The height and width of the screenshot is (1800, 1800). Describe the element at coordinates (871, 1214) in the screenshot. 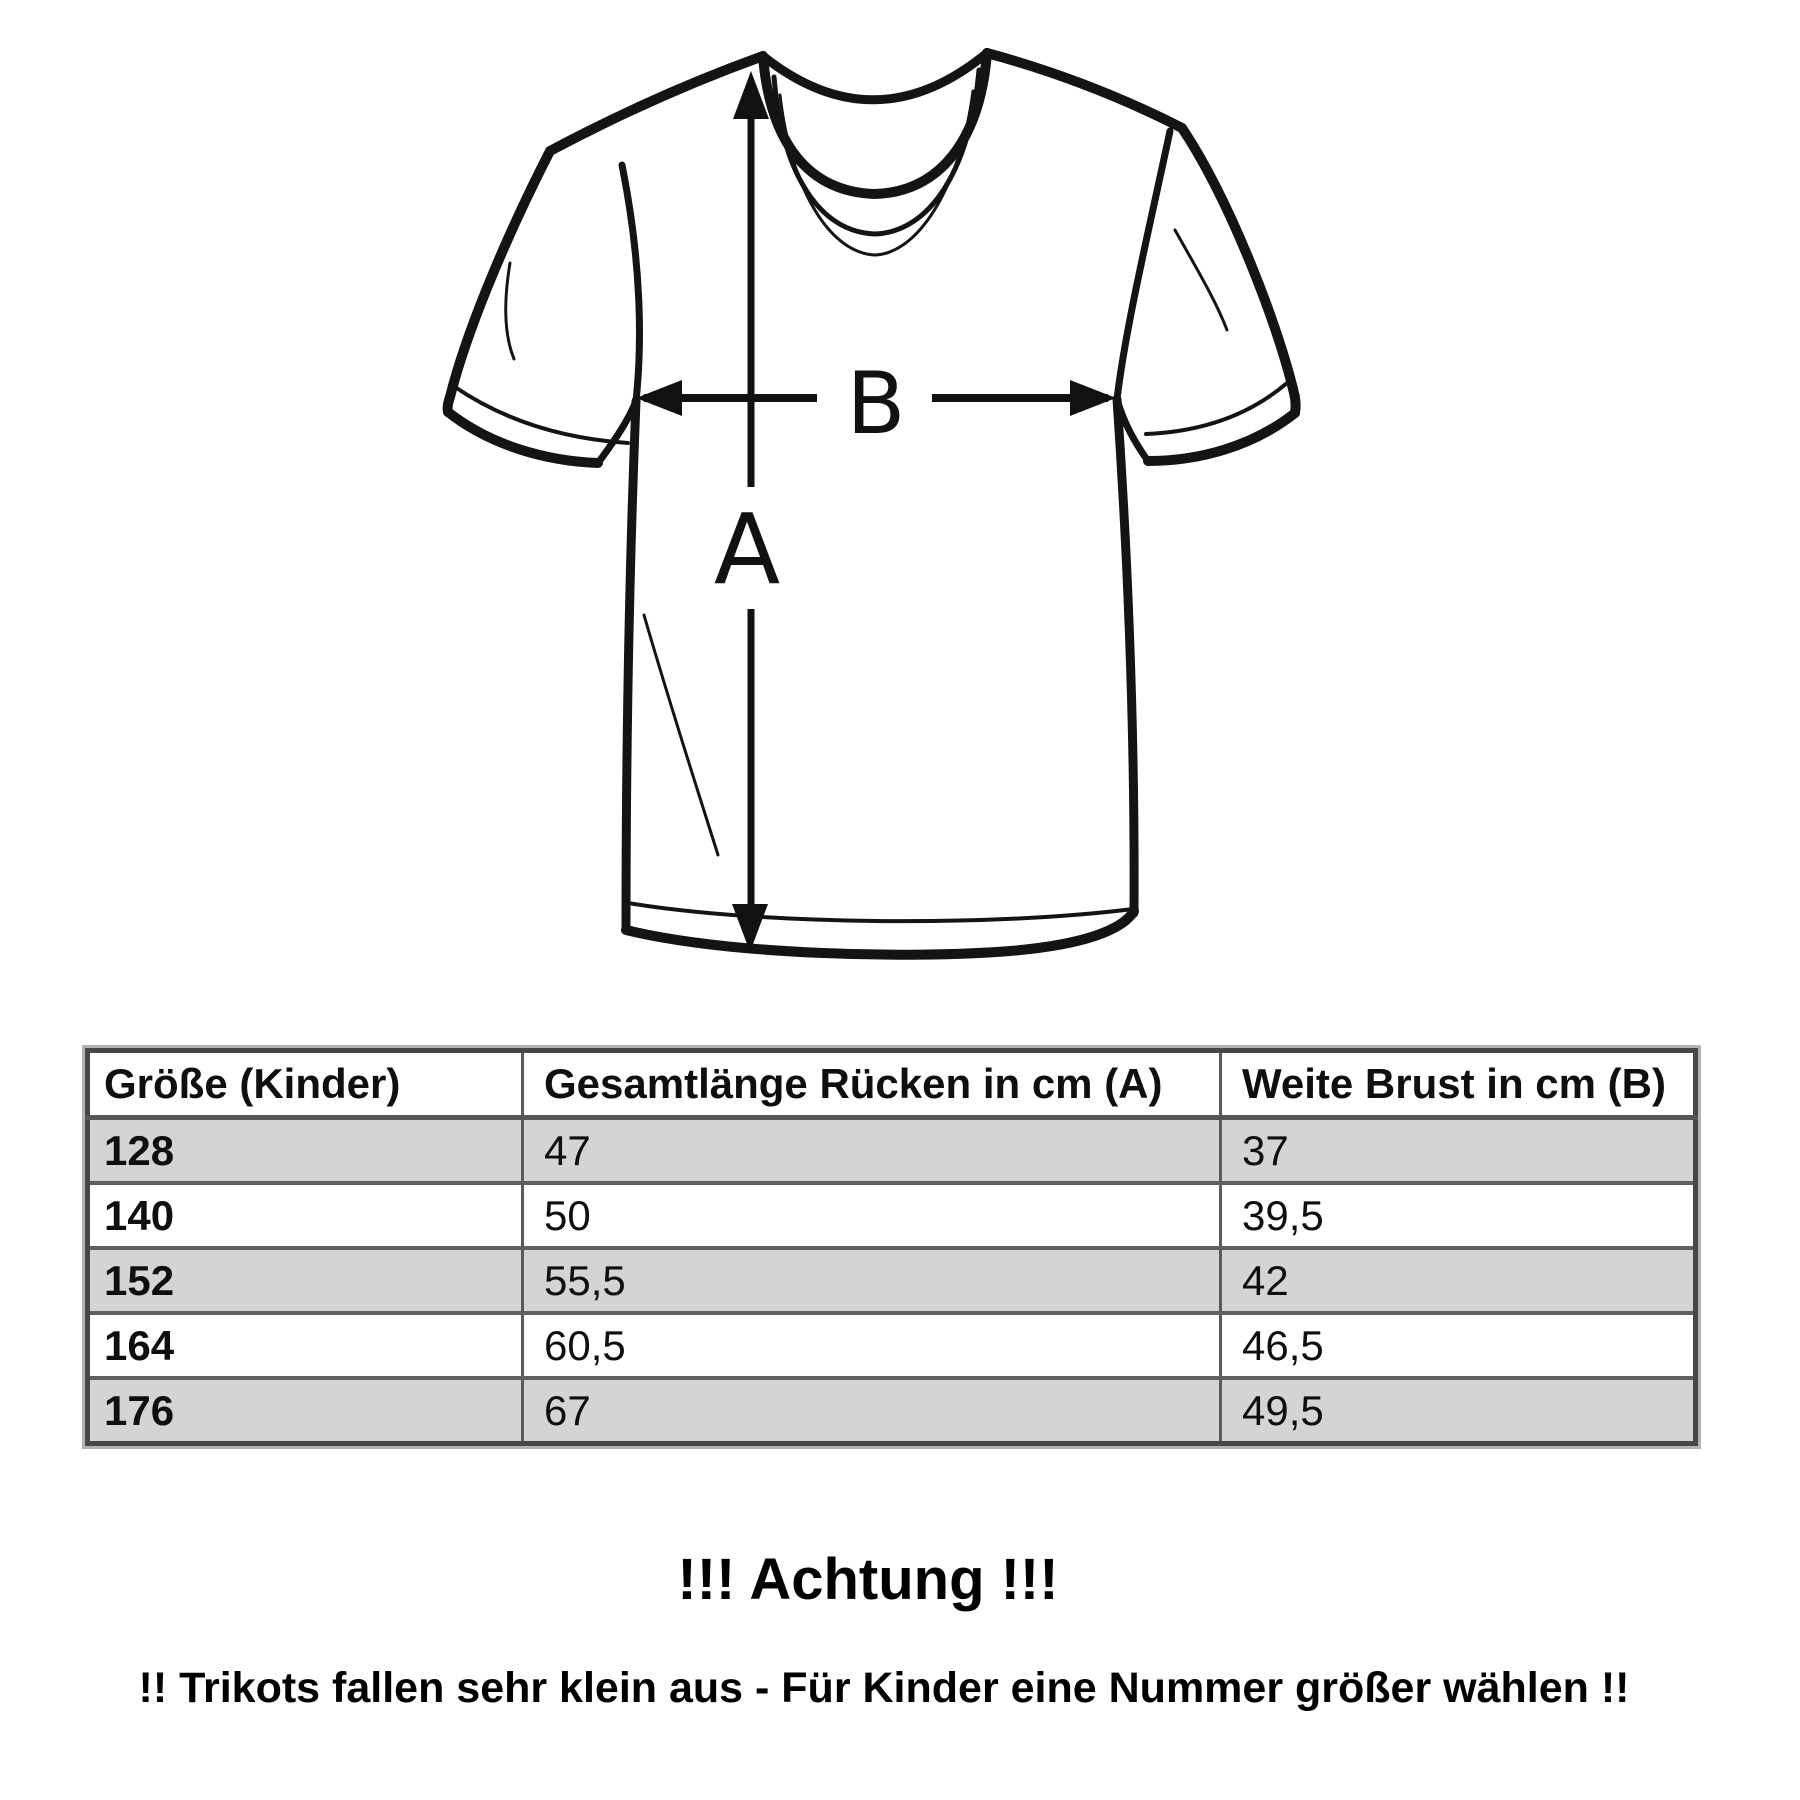

I see `length-cell: 50` at that location.